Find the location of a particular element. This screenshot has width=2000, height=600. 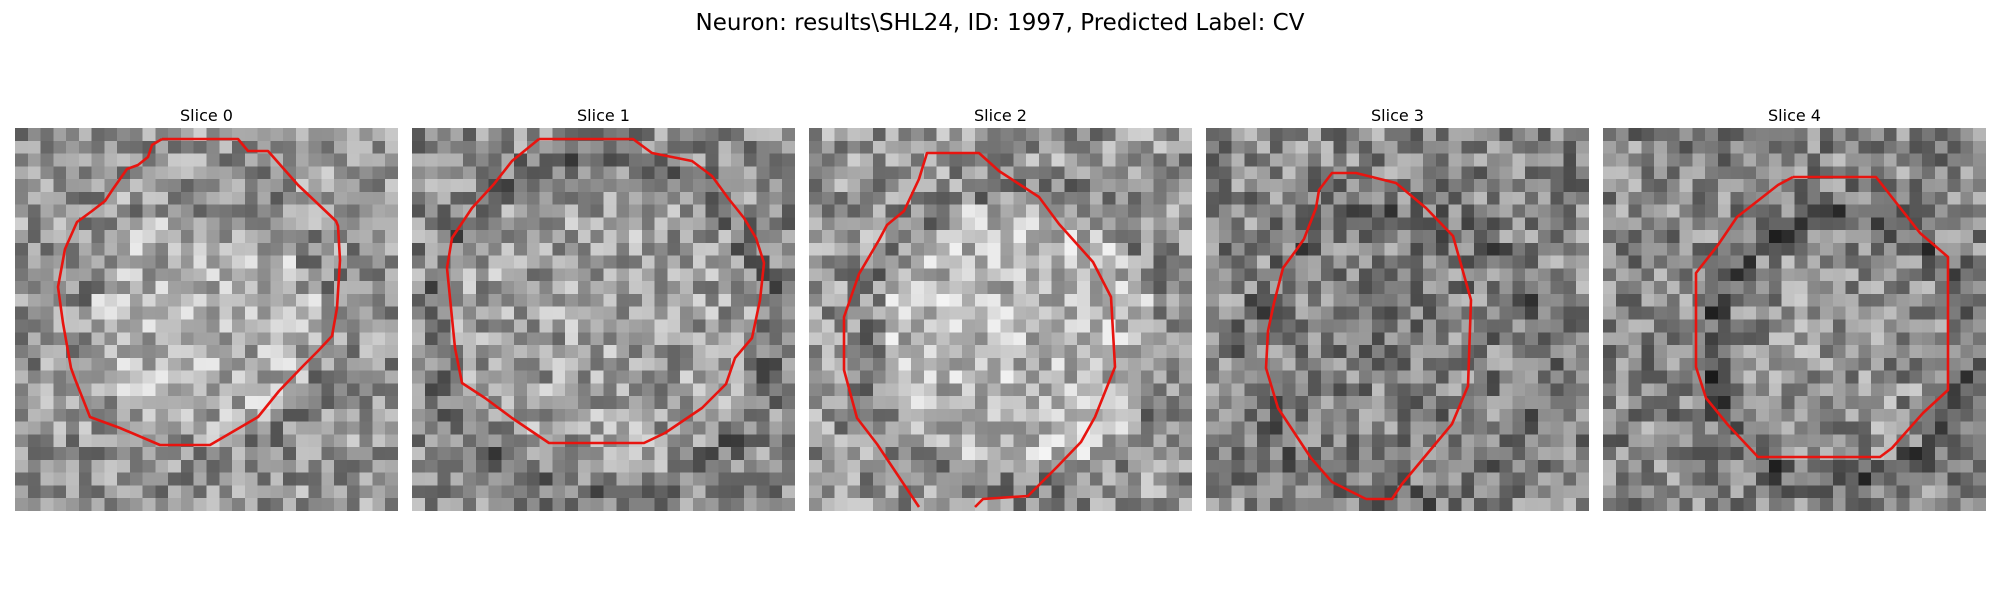

slice-panel-0: Slice 0 is located at coordinates (206, 307).